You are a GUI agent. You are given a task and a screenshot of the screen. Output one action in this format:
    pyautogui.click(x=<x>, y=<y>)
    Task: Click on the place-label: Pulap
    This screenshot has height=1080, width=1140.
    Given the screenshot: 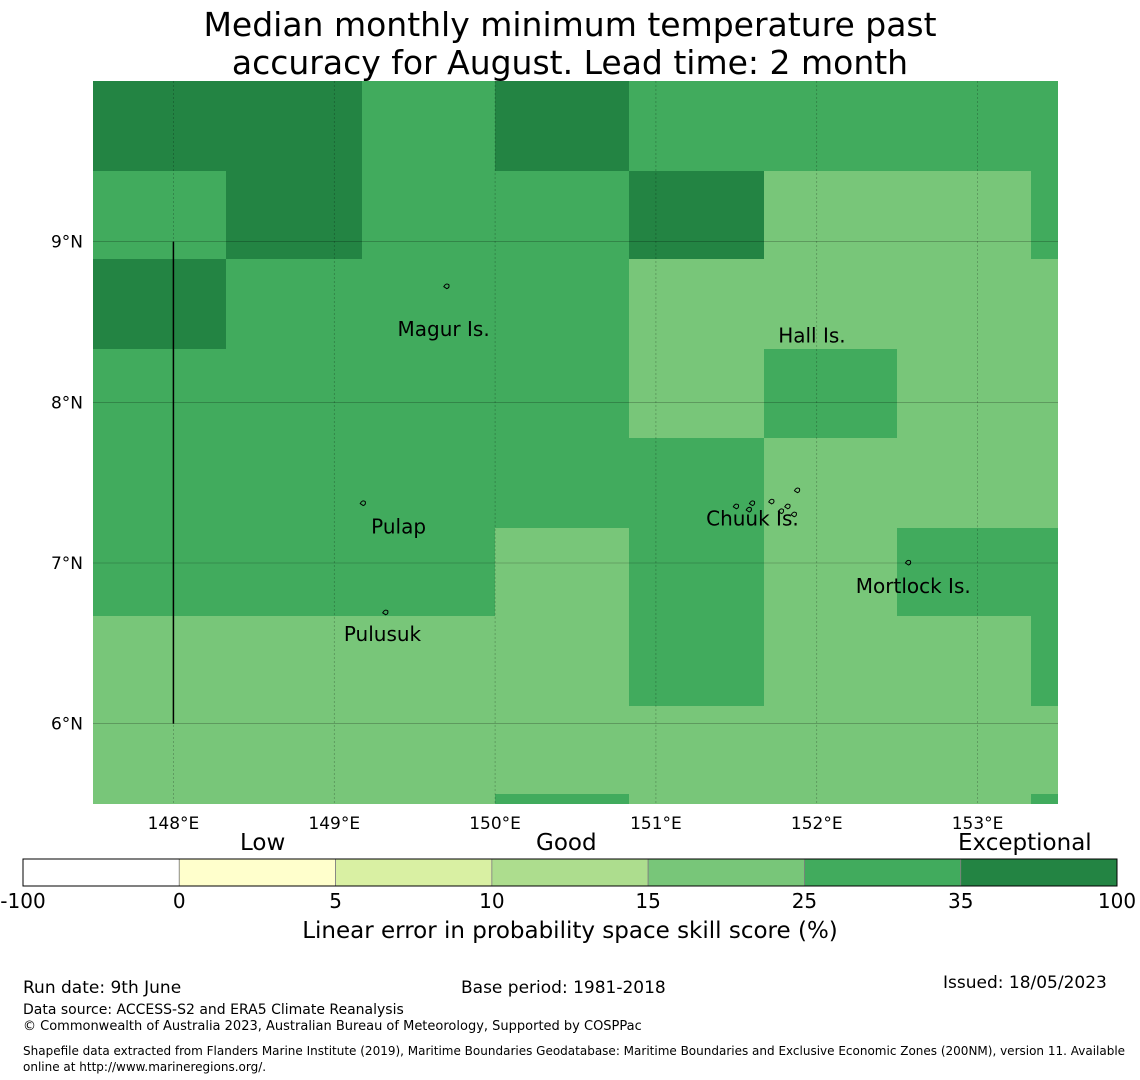 What is the action you would take?
    pyautogui.click(x=398, y=527)
    